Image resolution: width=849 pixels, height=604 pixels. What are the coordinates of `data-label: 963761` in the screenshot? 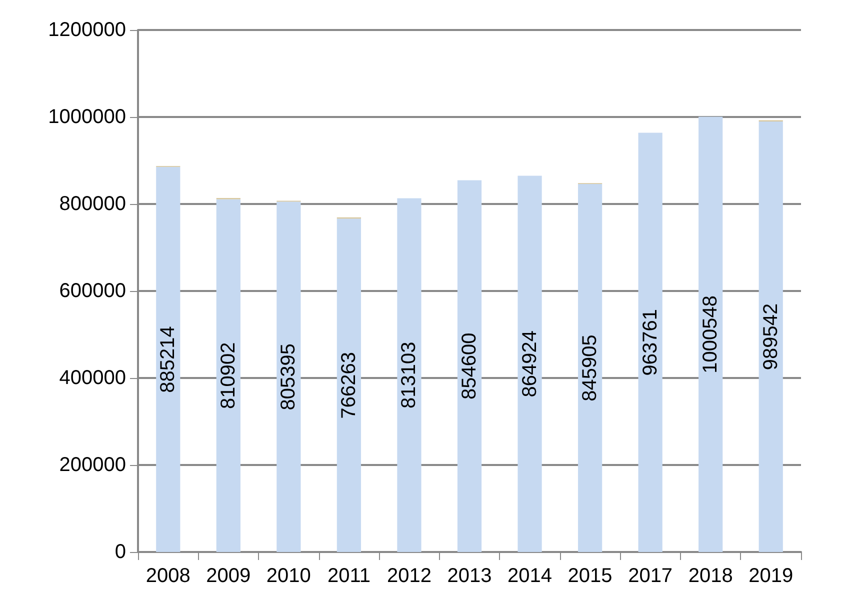 It's located at (650, 342).